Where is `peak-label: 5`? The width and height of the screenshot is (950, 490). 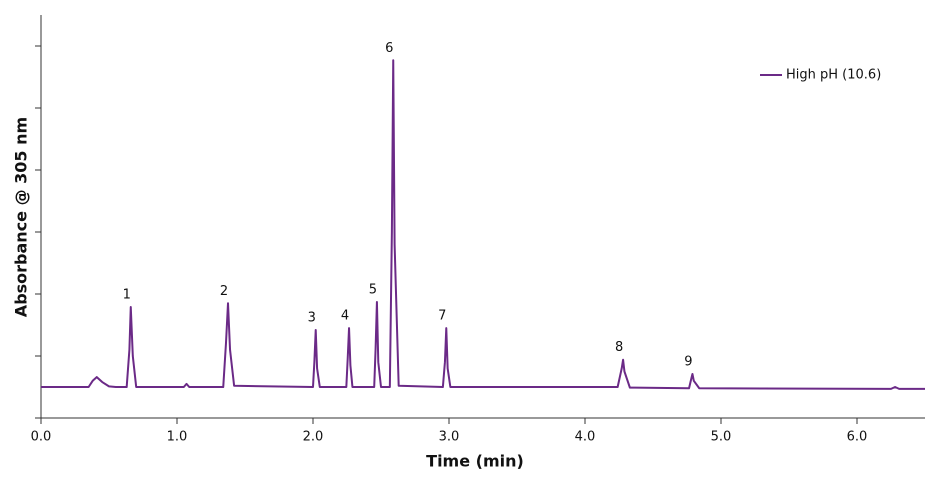 peak-label: 5 is located at coordinates (373, 290).